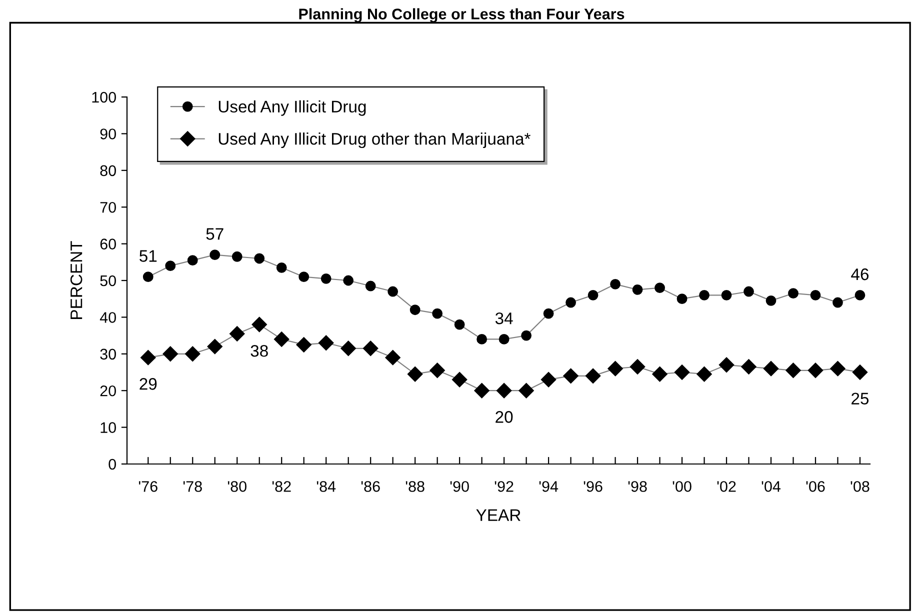 The height and width of the screenshot is (615, 923). Describe the element at coordinates (498, 515) in the screenshot. I see `x-axis-title: YEAR` at that location.